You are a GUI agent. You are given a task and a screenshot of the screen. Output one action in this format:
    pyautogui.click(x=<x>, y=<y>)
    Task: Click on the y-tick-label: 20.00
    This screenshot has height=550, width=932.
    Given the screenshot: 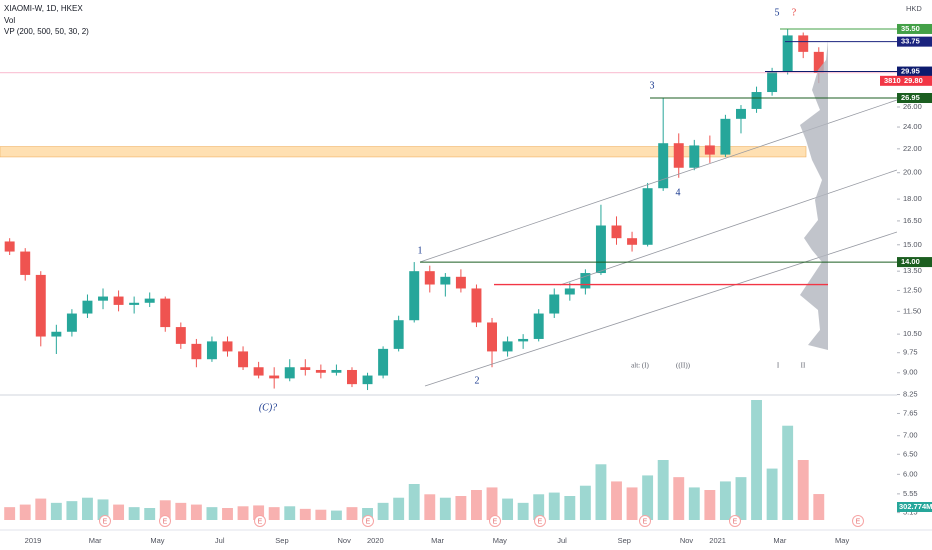 What is the action you would take?
    pyautogui.click(x=912, y=172)
    